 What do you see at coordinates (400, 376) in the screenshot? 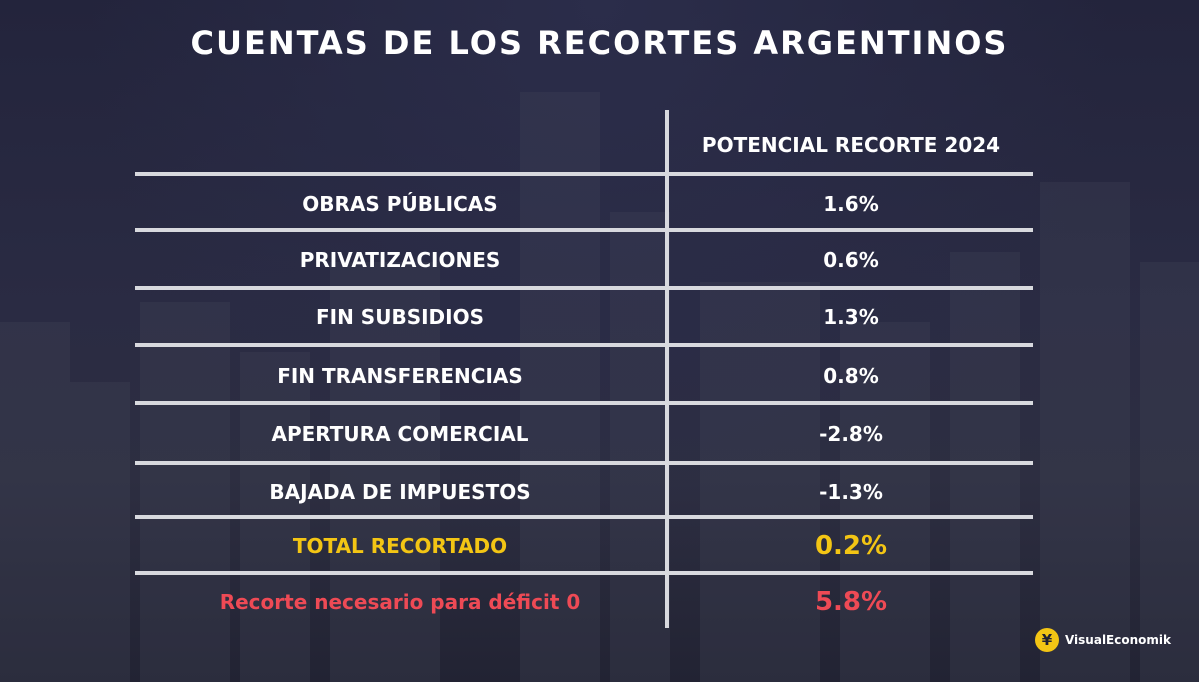
I see `row-label: FIN TRANSFERENCIAS` at bounding box center [400, 376].